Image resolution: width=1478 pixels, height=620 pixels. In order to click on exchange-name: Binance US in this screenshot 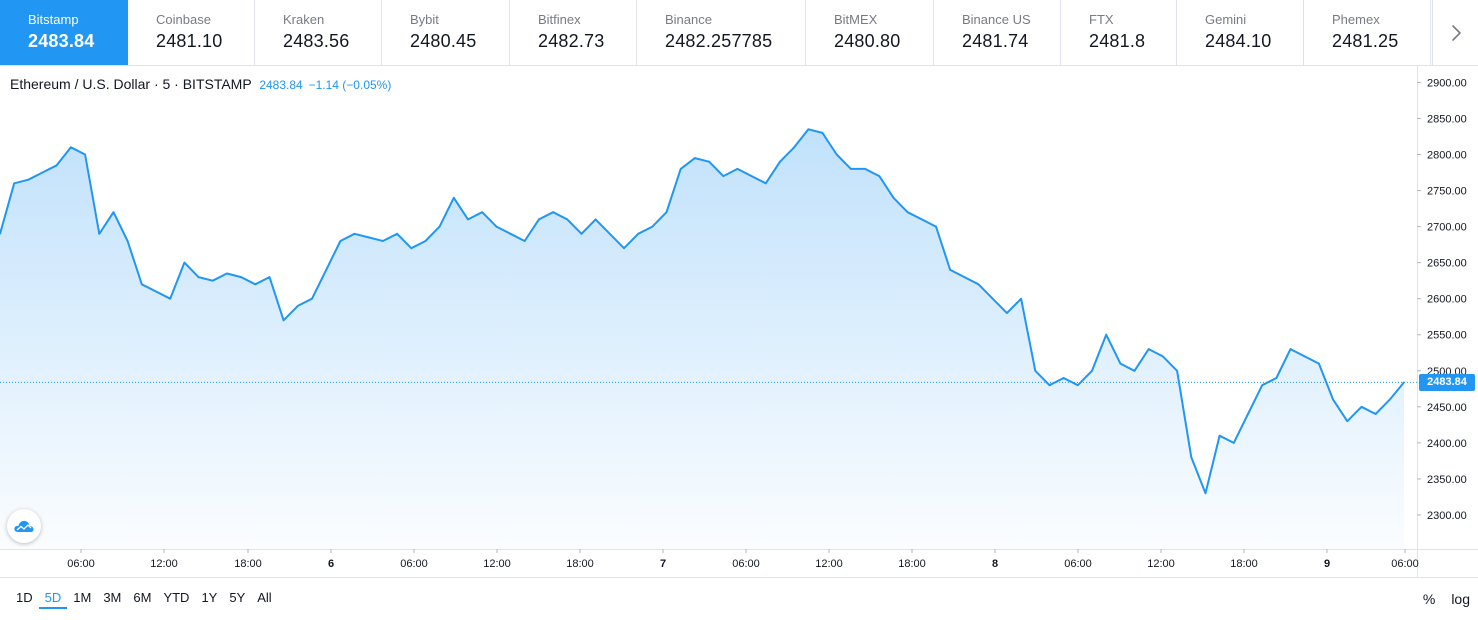, I will do `click(996, 19)`.